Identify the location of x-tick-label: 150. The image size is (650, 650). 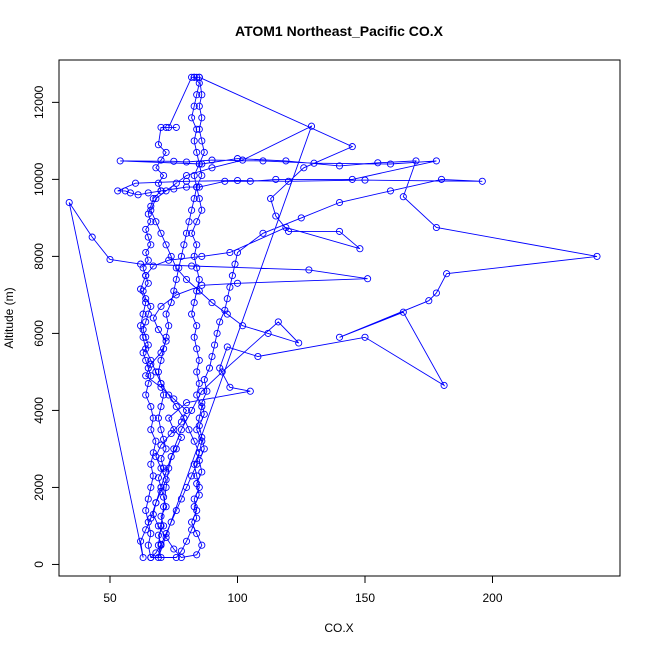
(365, 598).